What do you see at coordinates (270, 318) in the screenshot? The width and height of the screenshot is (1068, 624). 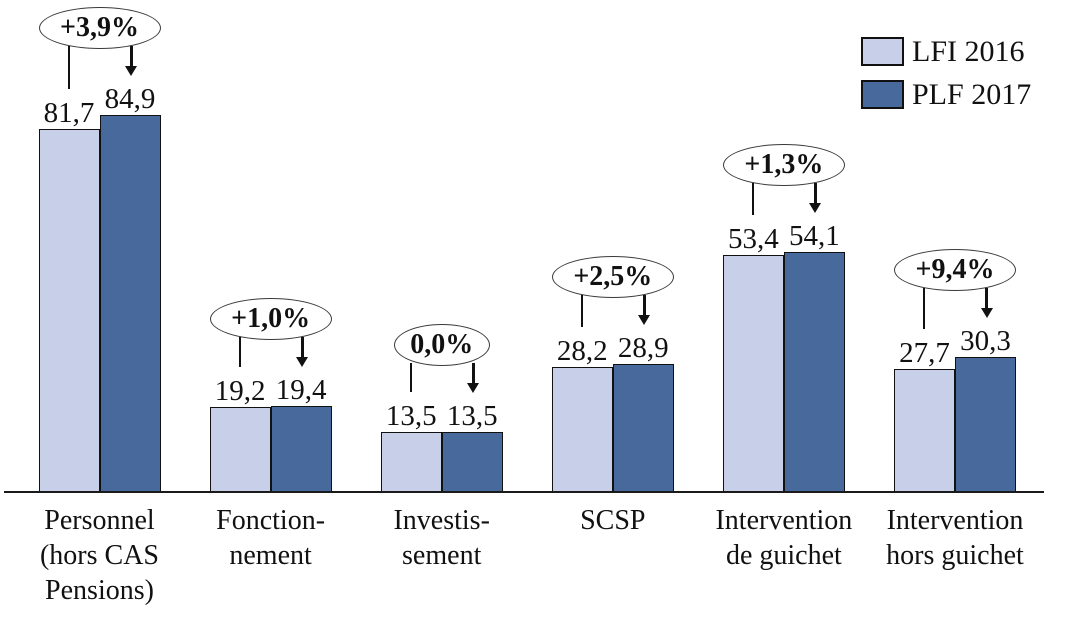 I see `pct-annotation: +1,0%` at bounding box center [270, 318].